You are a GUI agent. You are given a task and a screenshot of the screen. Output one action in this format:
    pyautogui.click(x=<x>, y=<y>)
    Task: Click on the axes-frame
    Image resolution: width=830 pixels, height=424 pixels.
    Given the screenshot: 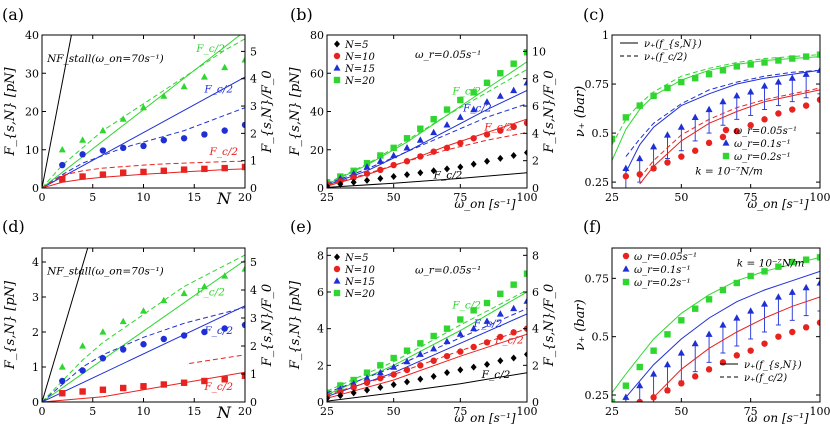 What is the action you would take?
    pyautogui.click(x=716, y=111)
    